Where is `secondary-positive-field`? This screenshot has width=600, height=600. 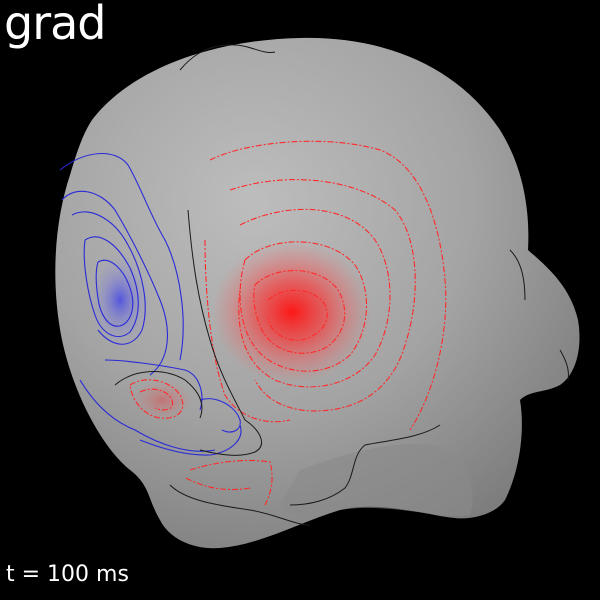
secondary-positive-field is located at coordinates (162, 400).